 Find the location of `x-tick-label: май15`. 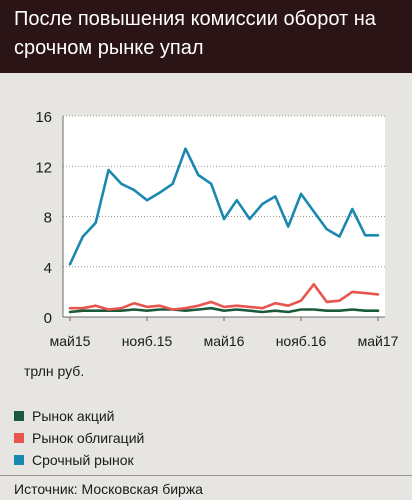

x-tick-label: май15 is located at coordinates (70, 341).